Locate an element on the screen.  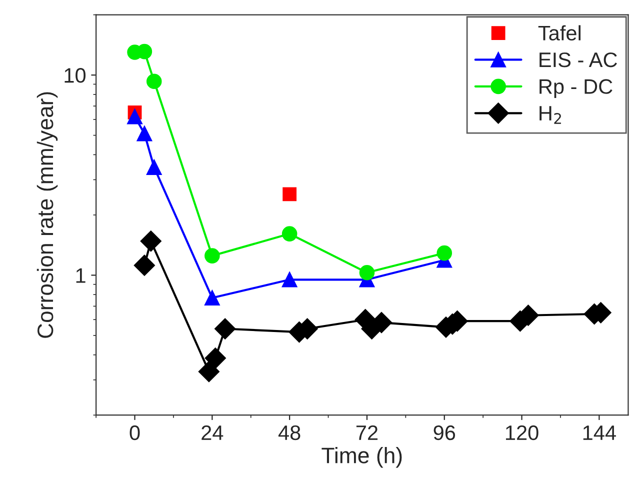
legend-label: Rp - DC is located at coordinates (576, 88).